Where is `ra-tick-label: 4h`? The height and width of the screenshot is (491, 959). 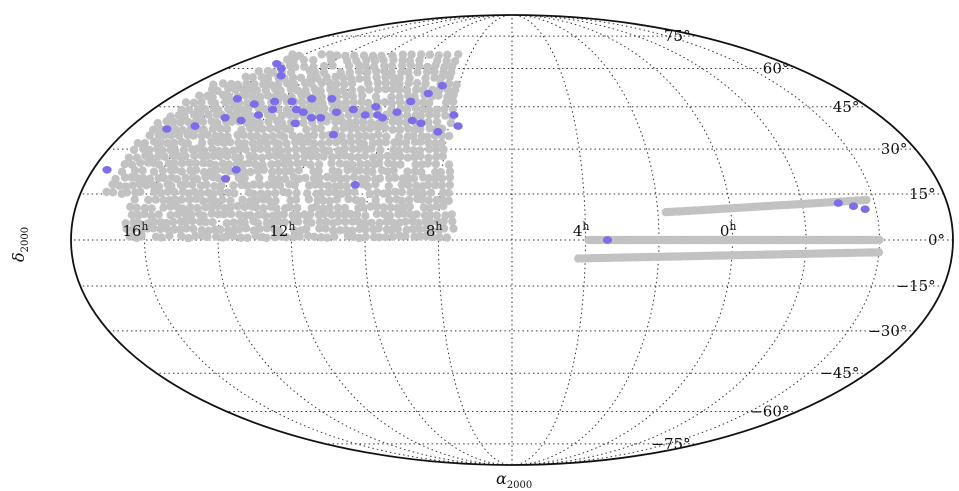
ra-tick-label: 4h is located at coordinates (581, 230).